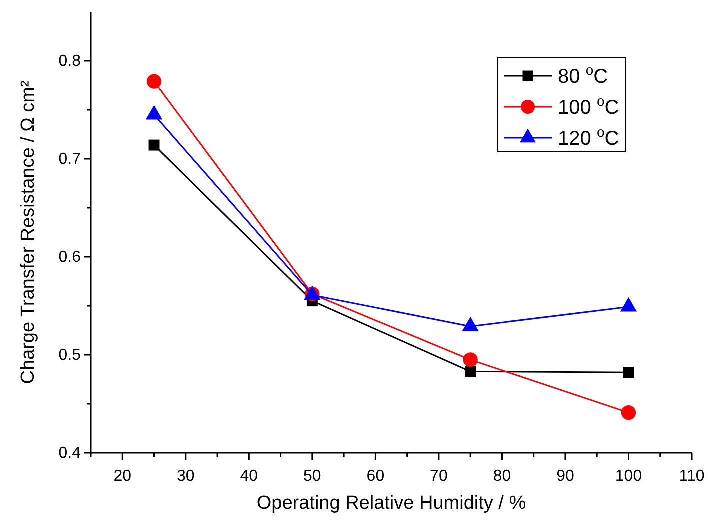 The height and width of the screenshot is (523, 709). I want to click on legend-label: 80 $^{o}$C, so click(583, 75).